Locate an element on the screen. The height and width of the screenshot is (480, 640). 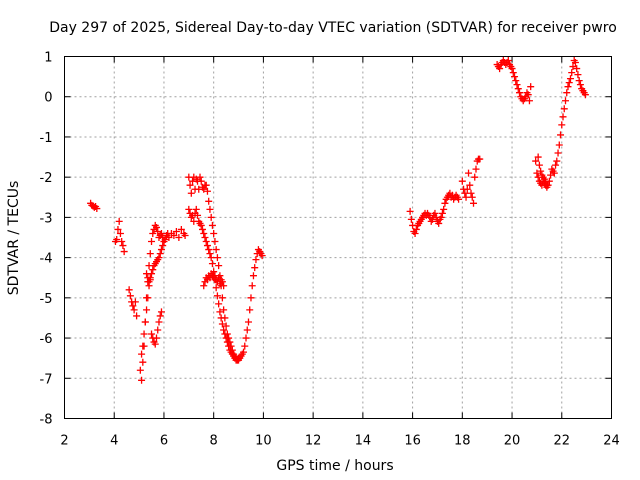
x-tick-label: 4 is located at coordinates (114, 441).